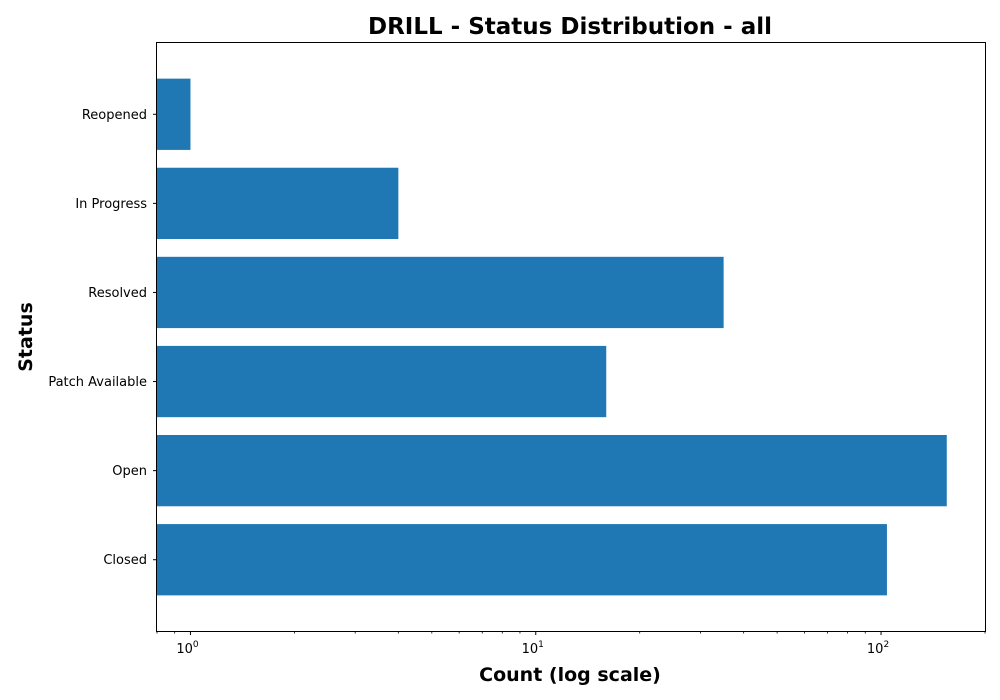 Image resolution: width=1000 pixels, height=700 pixels. What do you see at coordinates (552, 470) in the screenshot?
I see `bar-open` at bounding box center [552, 470].